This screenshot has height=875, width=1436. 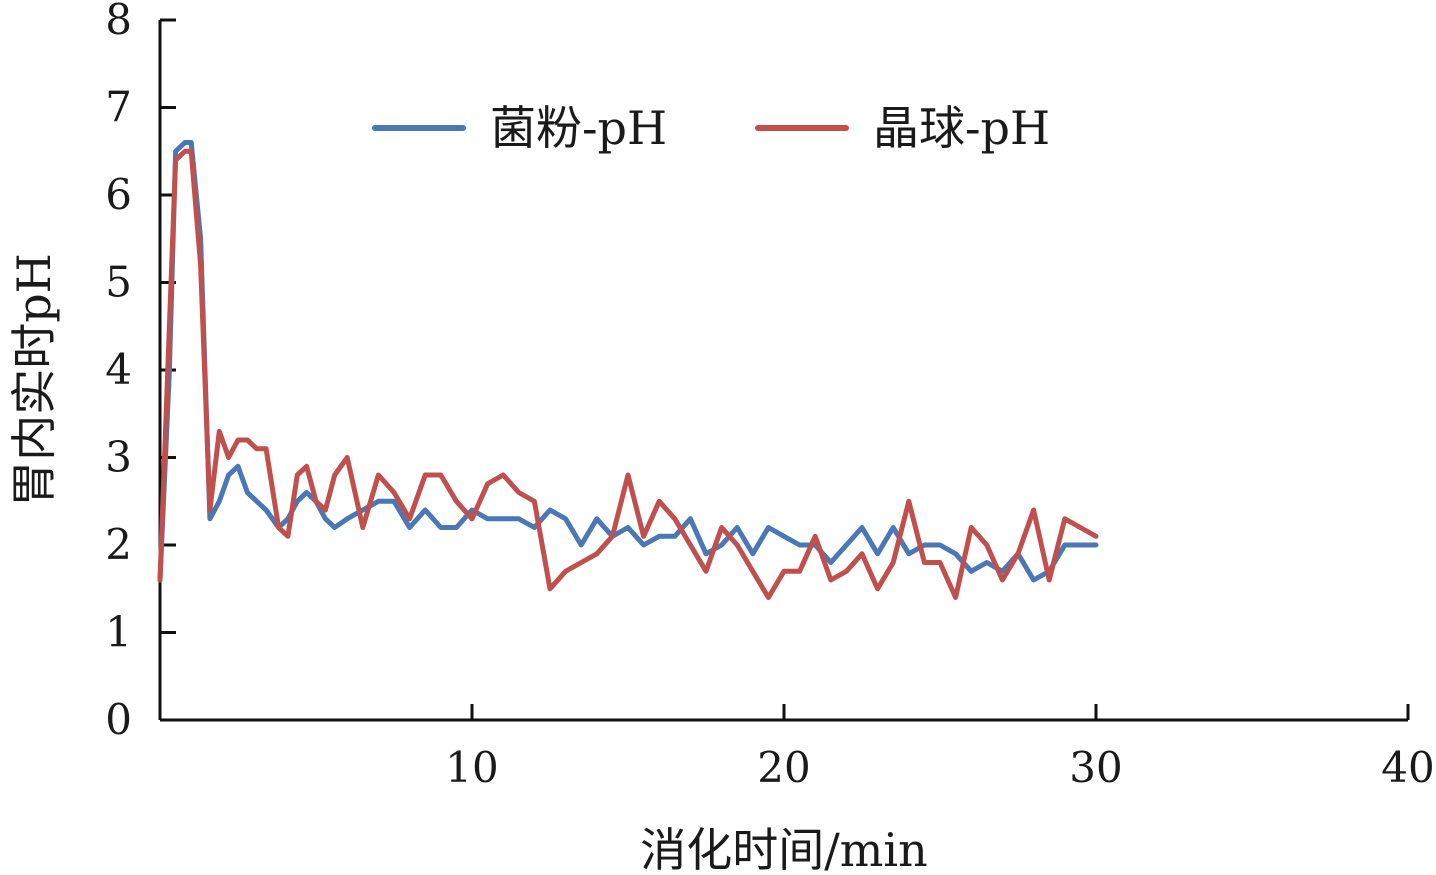 What do you see at coordinates (1407, 767) in the screenshot?
I see `x-tick-label: 40` at bounding box center [1407, 767].